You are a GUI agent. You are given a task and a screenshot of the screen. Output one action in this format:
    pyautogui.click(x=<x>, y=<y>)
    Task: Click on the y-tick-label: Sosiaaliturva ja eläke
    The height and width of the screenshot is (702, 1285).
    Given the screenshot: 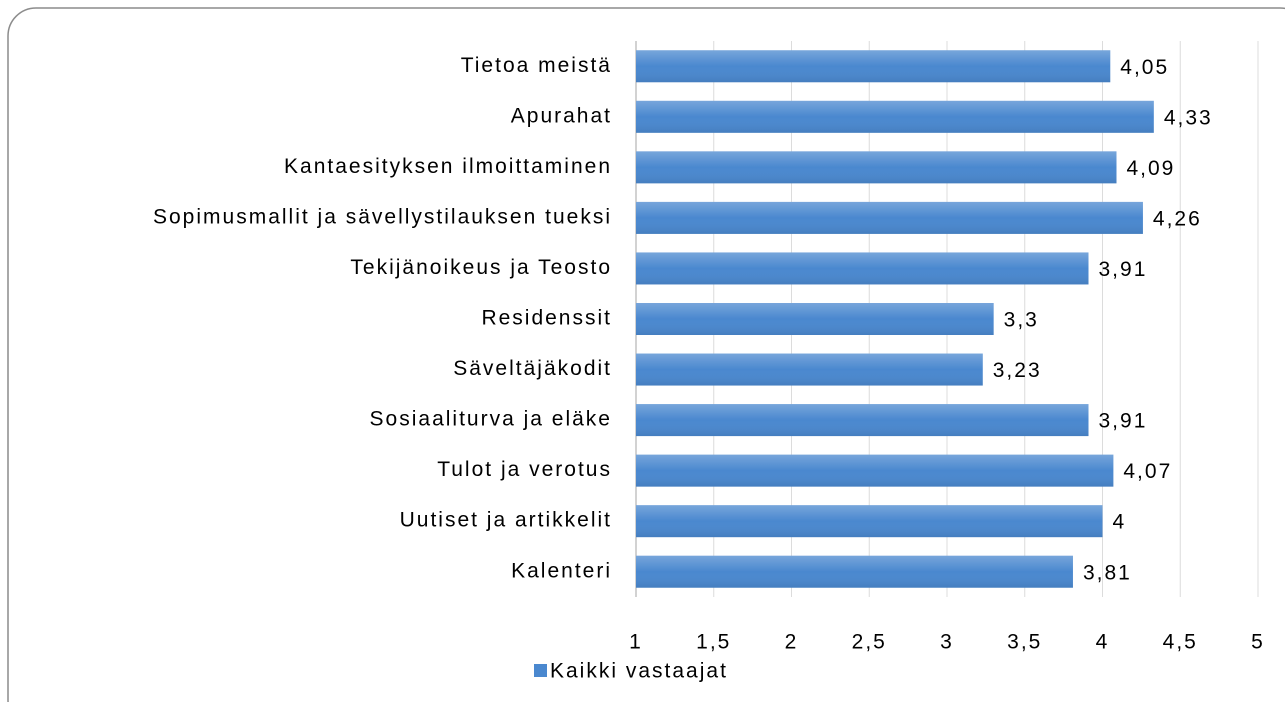 What is the action you would take?
    pyautogui.click(x=491, y=419)
    